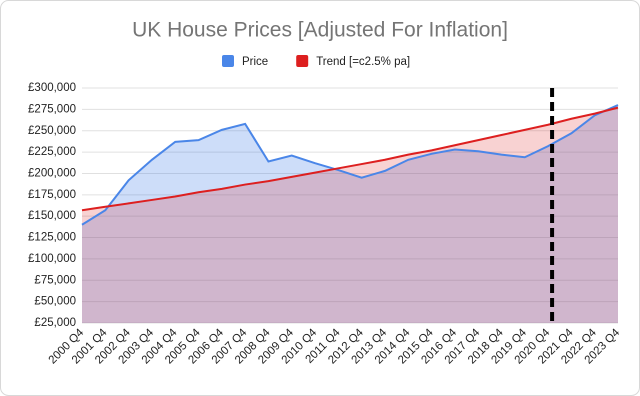 The width and height of the screenshot is (640, 396). I want to click on y-tick-label: £75,000, so click(55, 280).